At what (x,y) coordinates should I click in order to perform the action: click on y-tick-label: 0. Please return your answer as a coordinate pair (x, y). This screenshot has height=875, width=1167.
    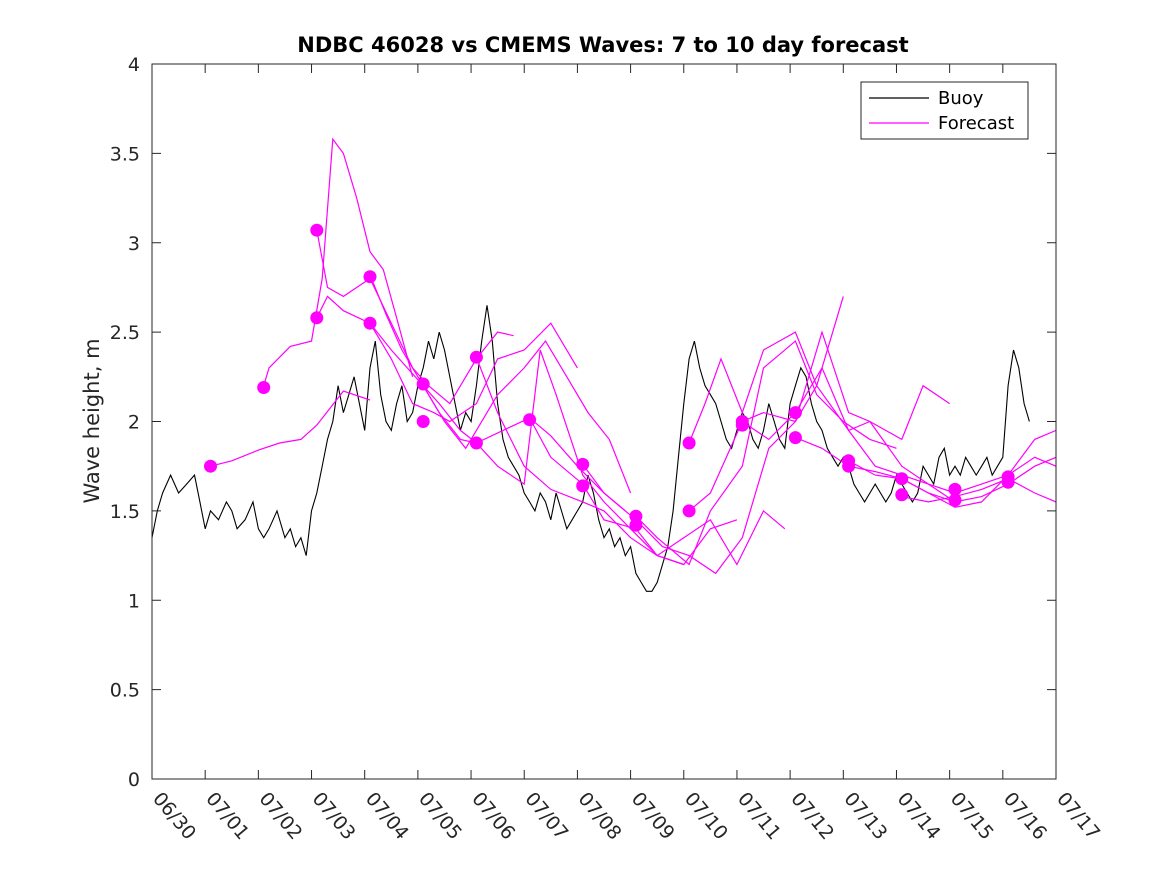
    Looking at the image, I should click on (134, 780).